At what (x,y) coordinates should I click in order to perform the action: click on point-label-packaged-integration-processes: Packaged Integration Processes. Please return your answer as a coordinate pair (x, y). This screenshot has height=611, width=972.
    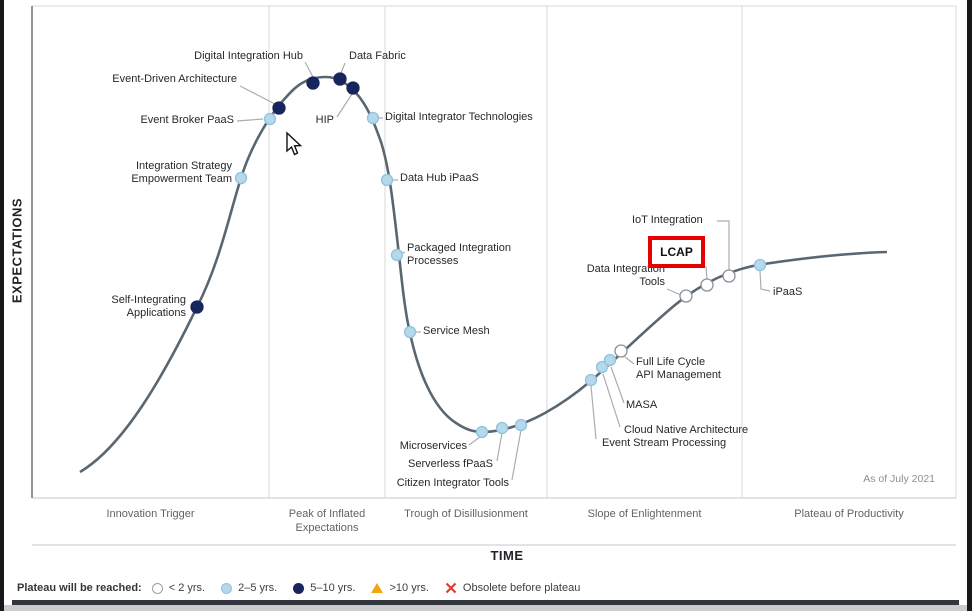
    Looking at the image, I should click on (459, 255).